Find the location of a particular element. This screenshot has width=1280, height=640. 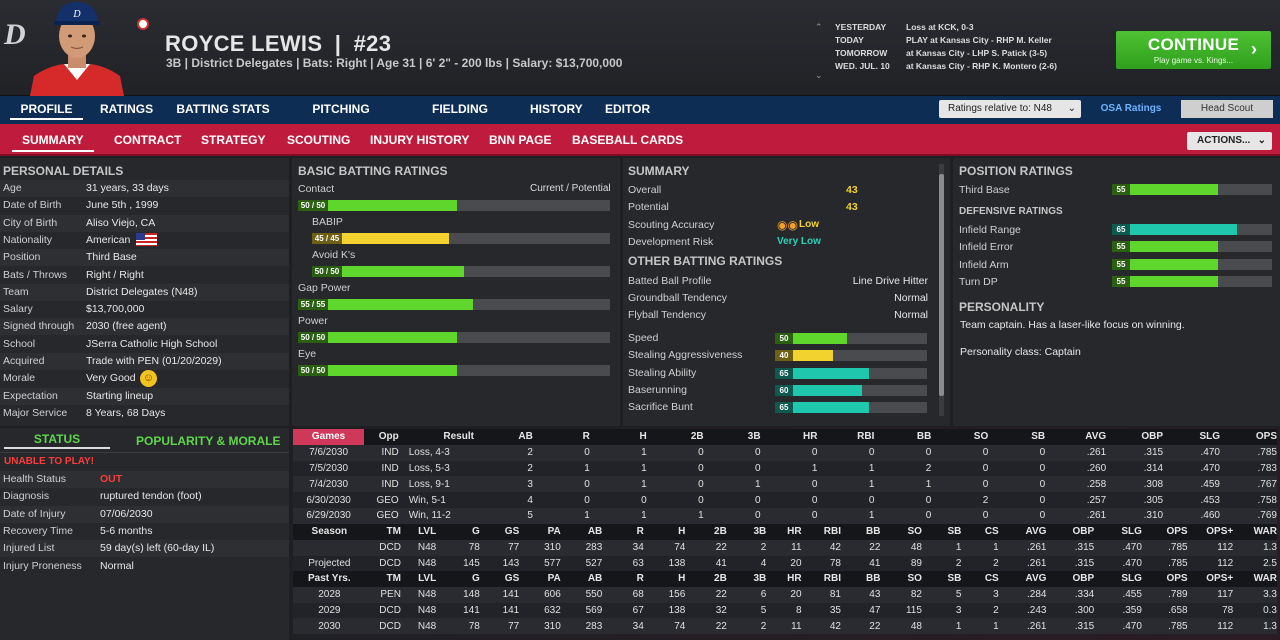

continue-button: CONTINUE Play game vs. Kings... › is located at coordinates (1193, 50).